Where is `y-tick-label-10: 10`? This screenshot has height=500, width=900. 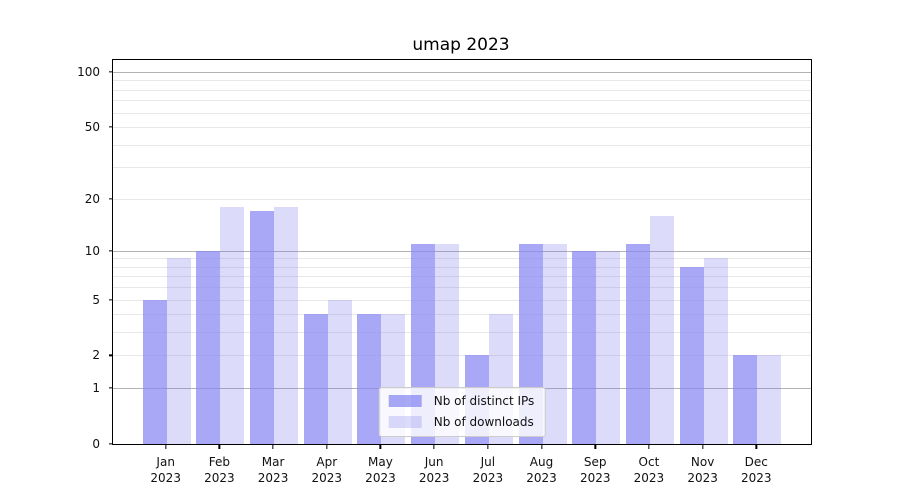
y-tick-label-10: 10 is located at coordinates (92, 250).